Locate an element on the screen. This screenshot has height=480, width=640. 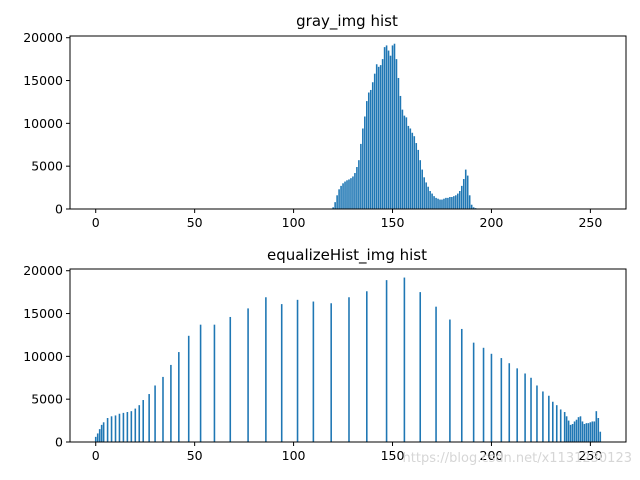
x-tick-label: 0 is located at coordinates (96, 455).